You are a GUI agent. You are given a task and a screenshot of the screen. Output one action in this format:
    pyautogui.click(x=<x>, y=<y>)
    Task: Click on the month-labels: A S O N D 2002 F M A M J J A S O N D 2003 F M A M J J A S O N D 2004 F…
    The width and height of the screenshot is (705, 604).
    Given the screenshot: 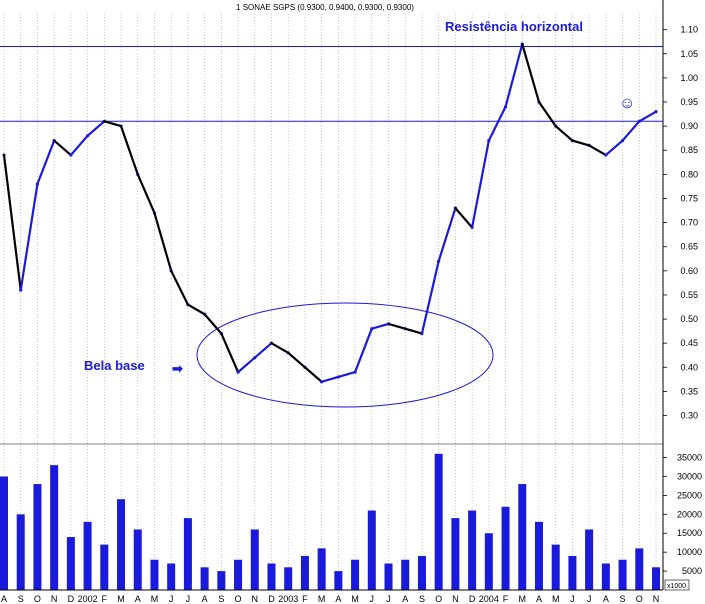 What is the action you would take?
    pyautogui.click(x=330, y=599)
    